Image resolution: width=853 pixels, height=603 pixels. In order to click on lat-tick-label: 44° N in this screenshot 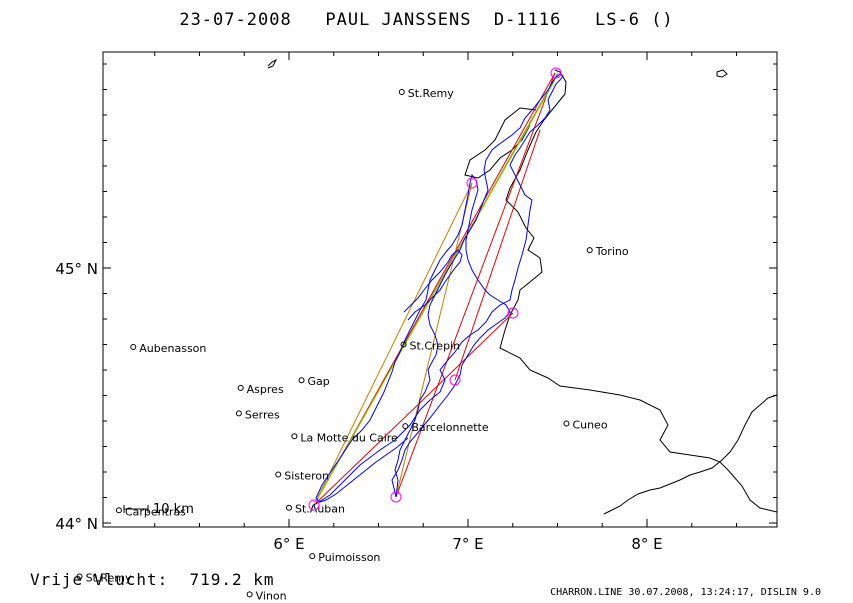, I will do `click(76, 524)`.